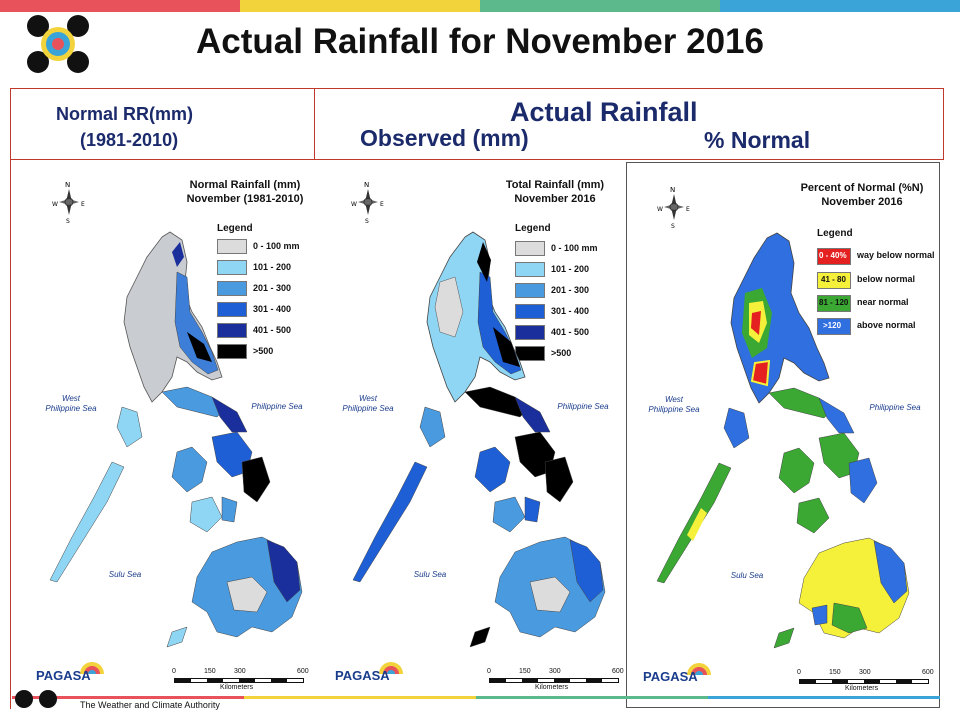 The height and width of the screenshot is (720, 960). What do you see at coordinates (555, 192) in the screenshot?
I see `map-title: Total Rainfall (mm) November 2016` at bounding box center [555, 192].